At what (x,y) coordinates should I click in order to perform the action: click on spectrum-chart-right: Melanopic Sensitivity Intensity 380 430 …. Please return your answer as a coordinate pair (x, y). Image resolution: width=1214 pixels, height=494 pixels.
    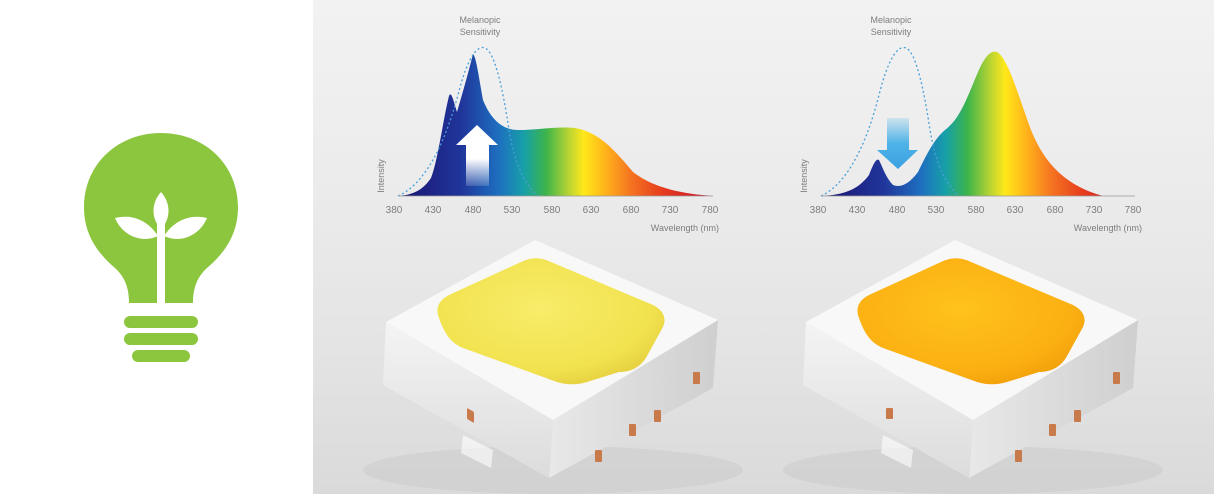
    Looking at the image, I should click on (970, 124).